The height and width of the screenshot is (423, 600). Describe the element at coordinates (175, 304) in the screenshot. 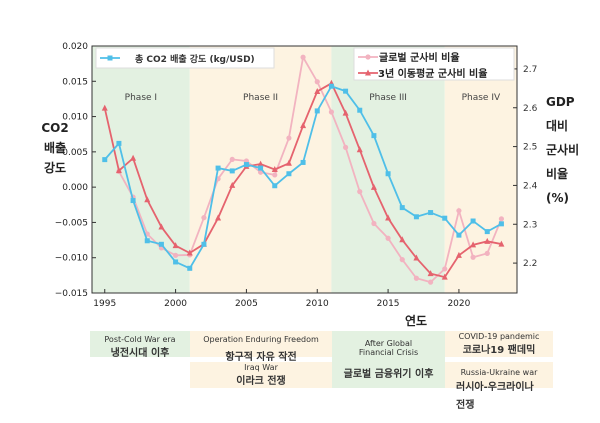

I see `x-tick-label: 2000` at that location.